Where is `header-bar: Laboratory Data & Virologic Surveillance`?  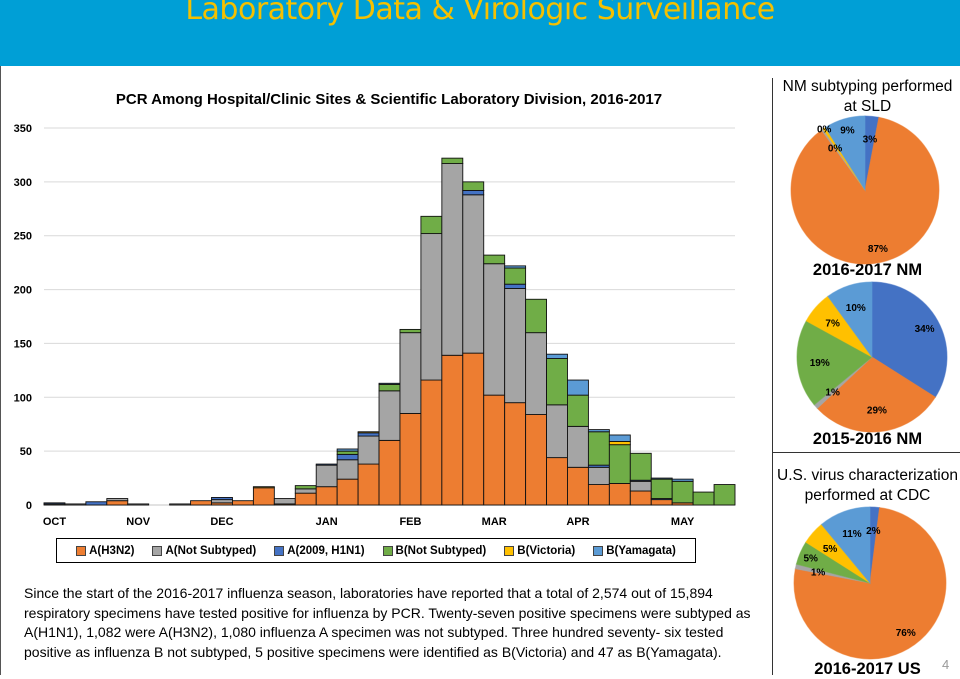
header-bar: Laboratory Data & Virologic Surveillance is located at coordinates (480, 33).